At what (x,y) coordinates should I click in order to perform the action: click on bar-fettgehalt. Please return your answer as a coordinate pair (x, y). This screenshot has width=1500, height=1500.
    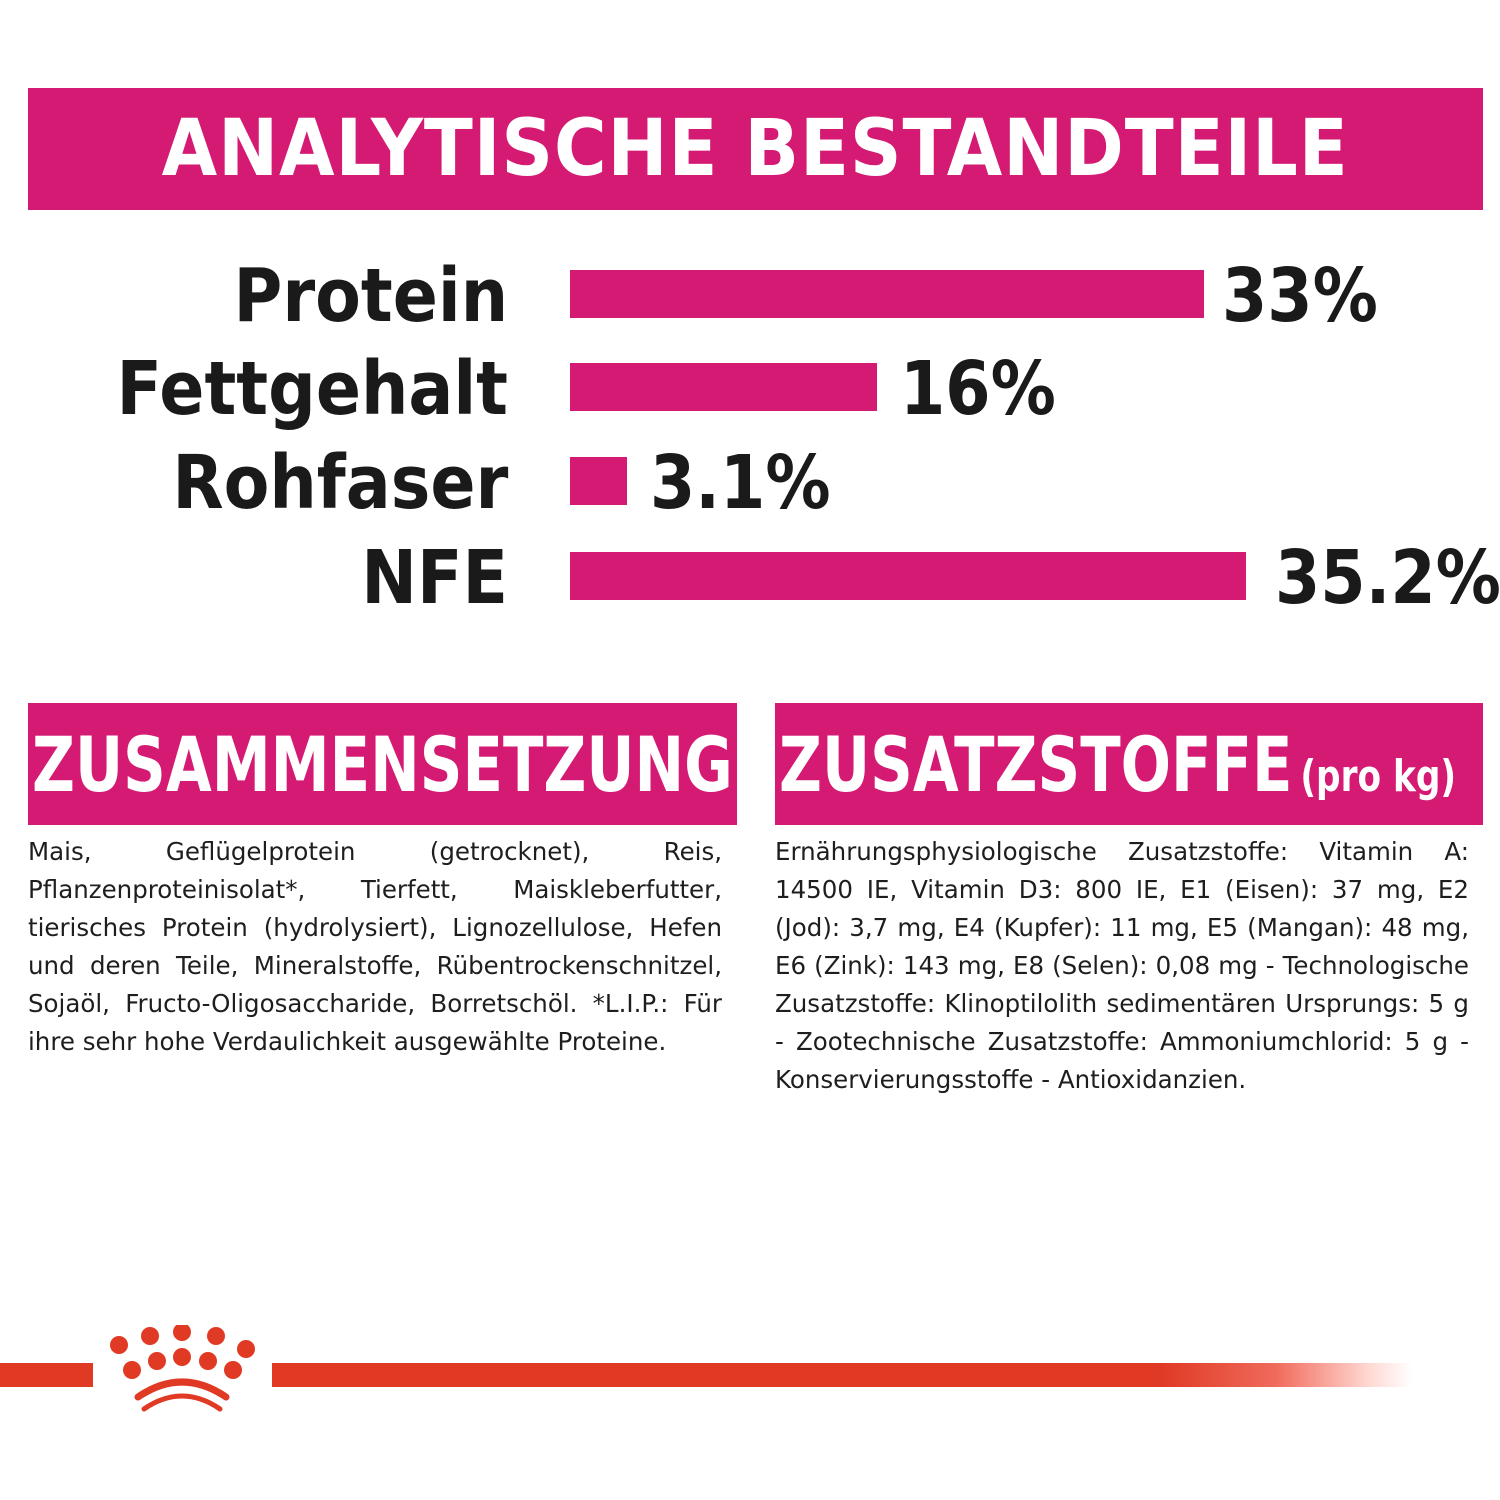
    Looking at the image, I should click on (723, 387).